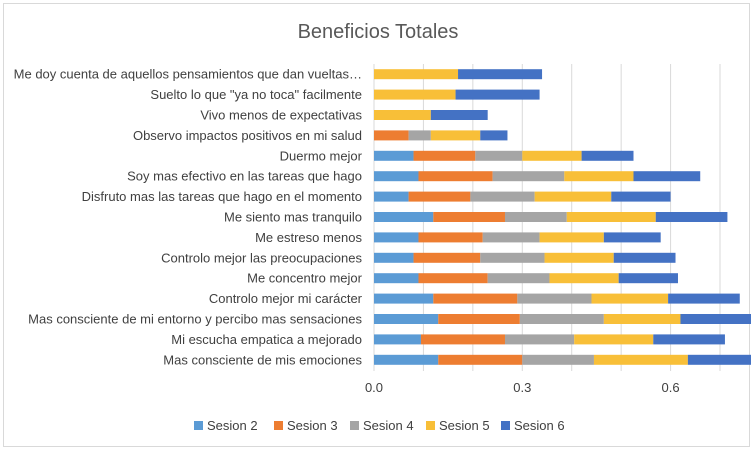 The height and width of the screenshot is (451, 754). I want to click on category-label: Observo impactos positivos en mi salud, so click(247, 135).